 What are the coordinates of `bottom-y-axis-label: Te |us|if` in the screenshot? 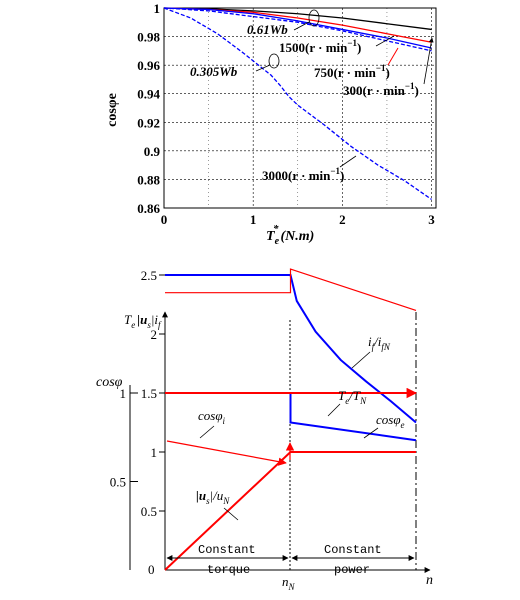 It's located at (143, 321).